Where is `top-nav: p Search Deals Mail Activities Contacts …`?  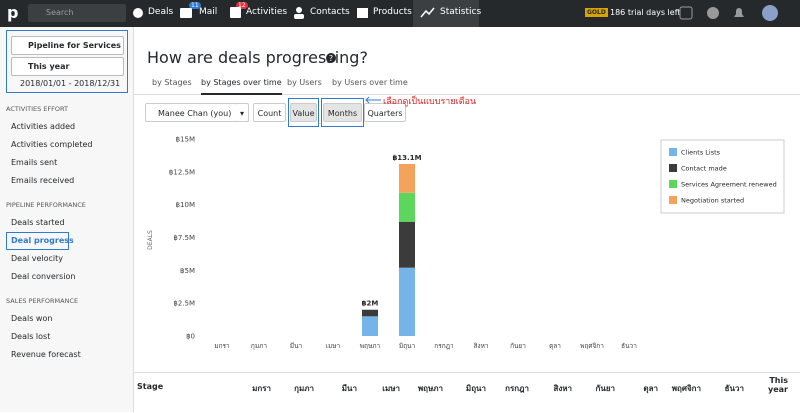 top-nav: p Search Deals Mail Activities Contacts … is located at coordinates (400, 13).